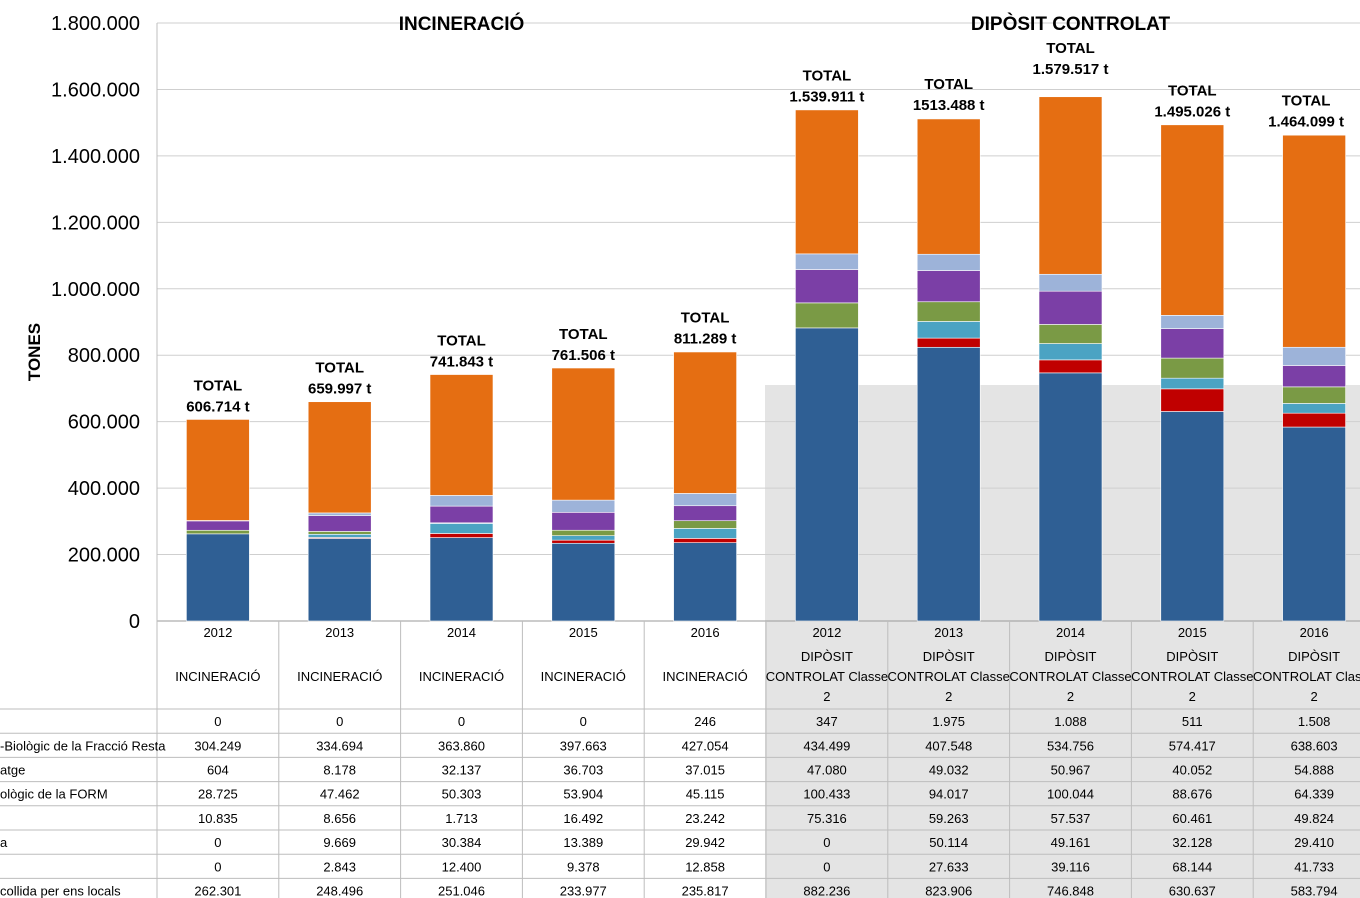 Image resolution: width=1360 pixels, height=898 pixels. I want to click on table-cell: 434.499, so click(826, 745).